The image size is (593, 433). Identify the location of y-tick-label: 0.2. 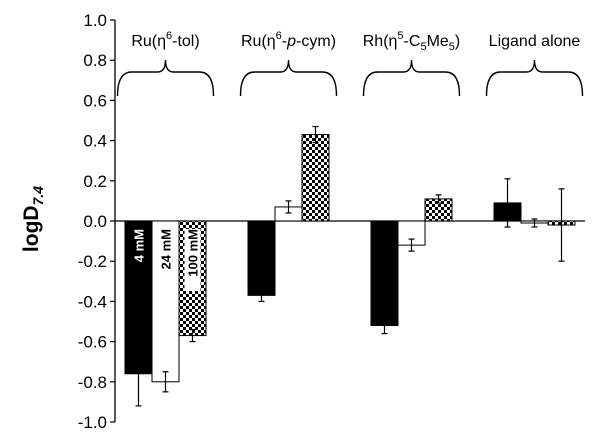
(95, 181).